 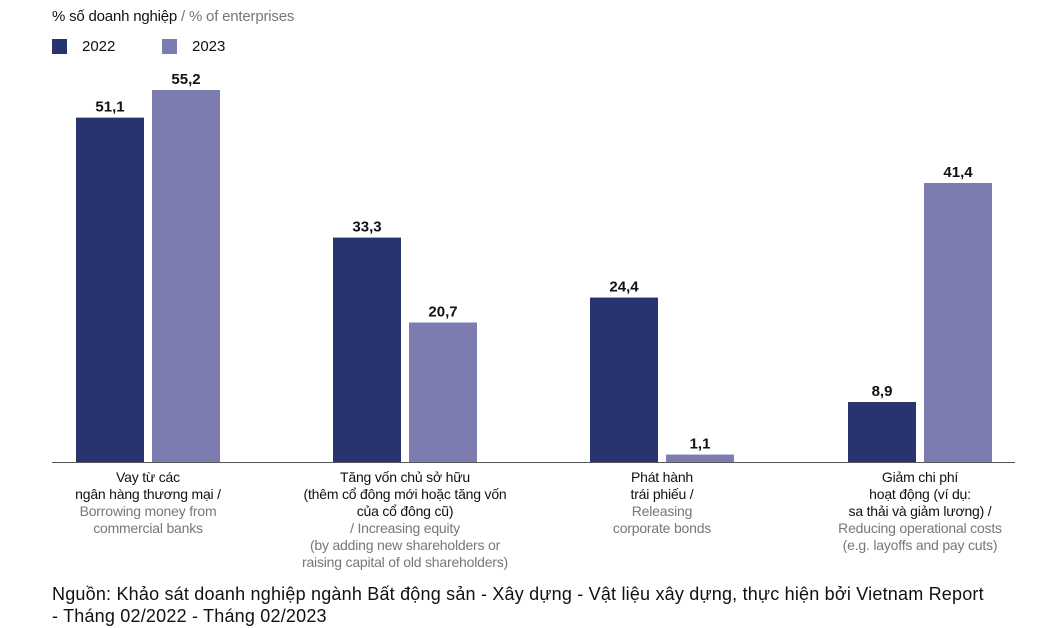 I want to click on data-label-2022-cat-4: 8,9, so click(x=882, y=391).